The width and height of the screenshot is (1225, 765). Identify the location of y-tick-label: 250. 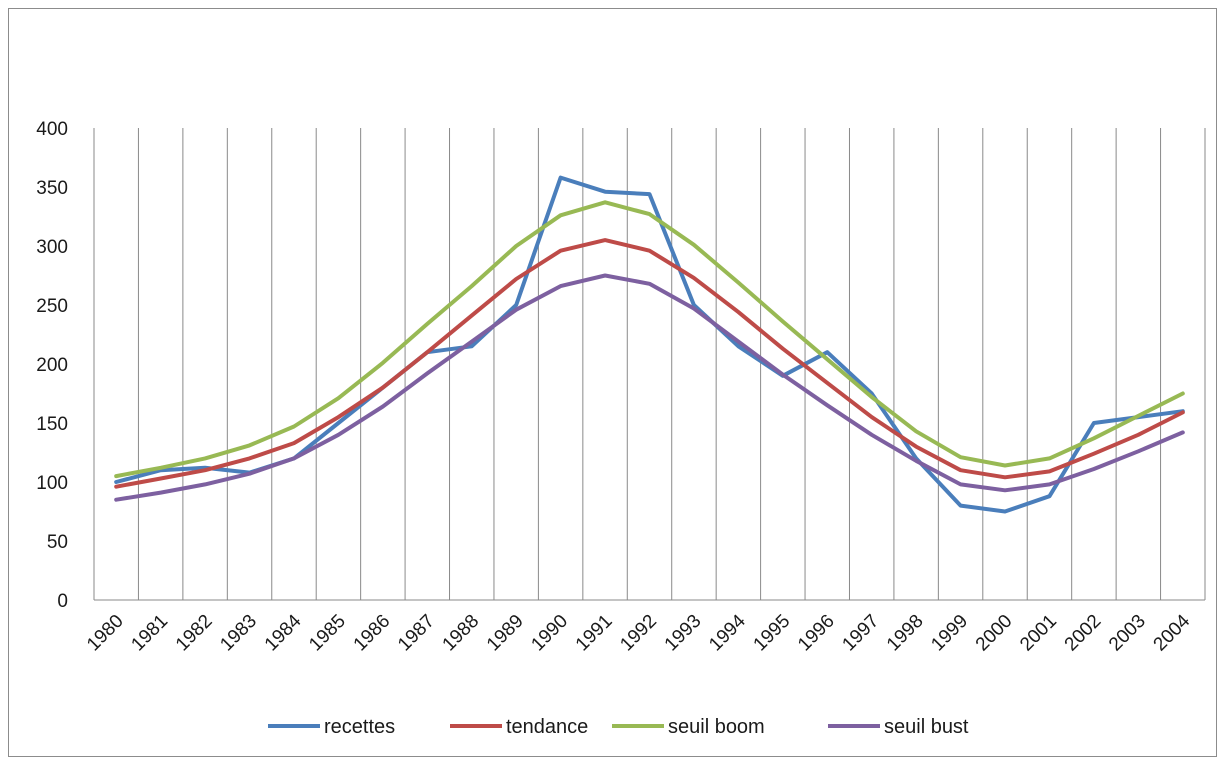
(52, 306).